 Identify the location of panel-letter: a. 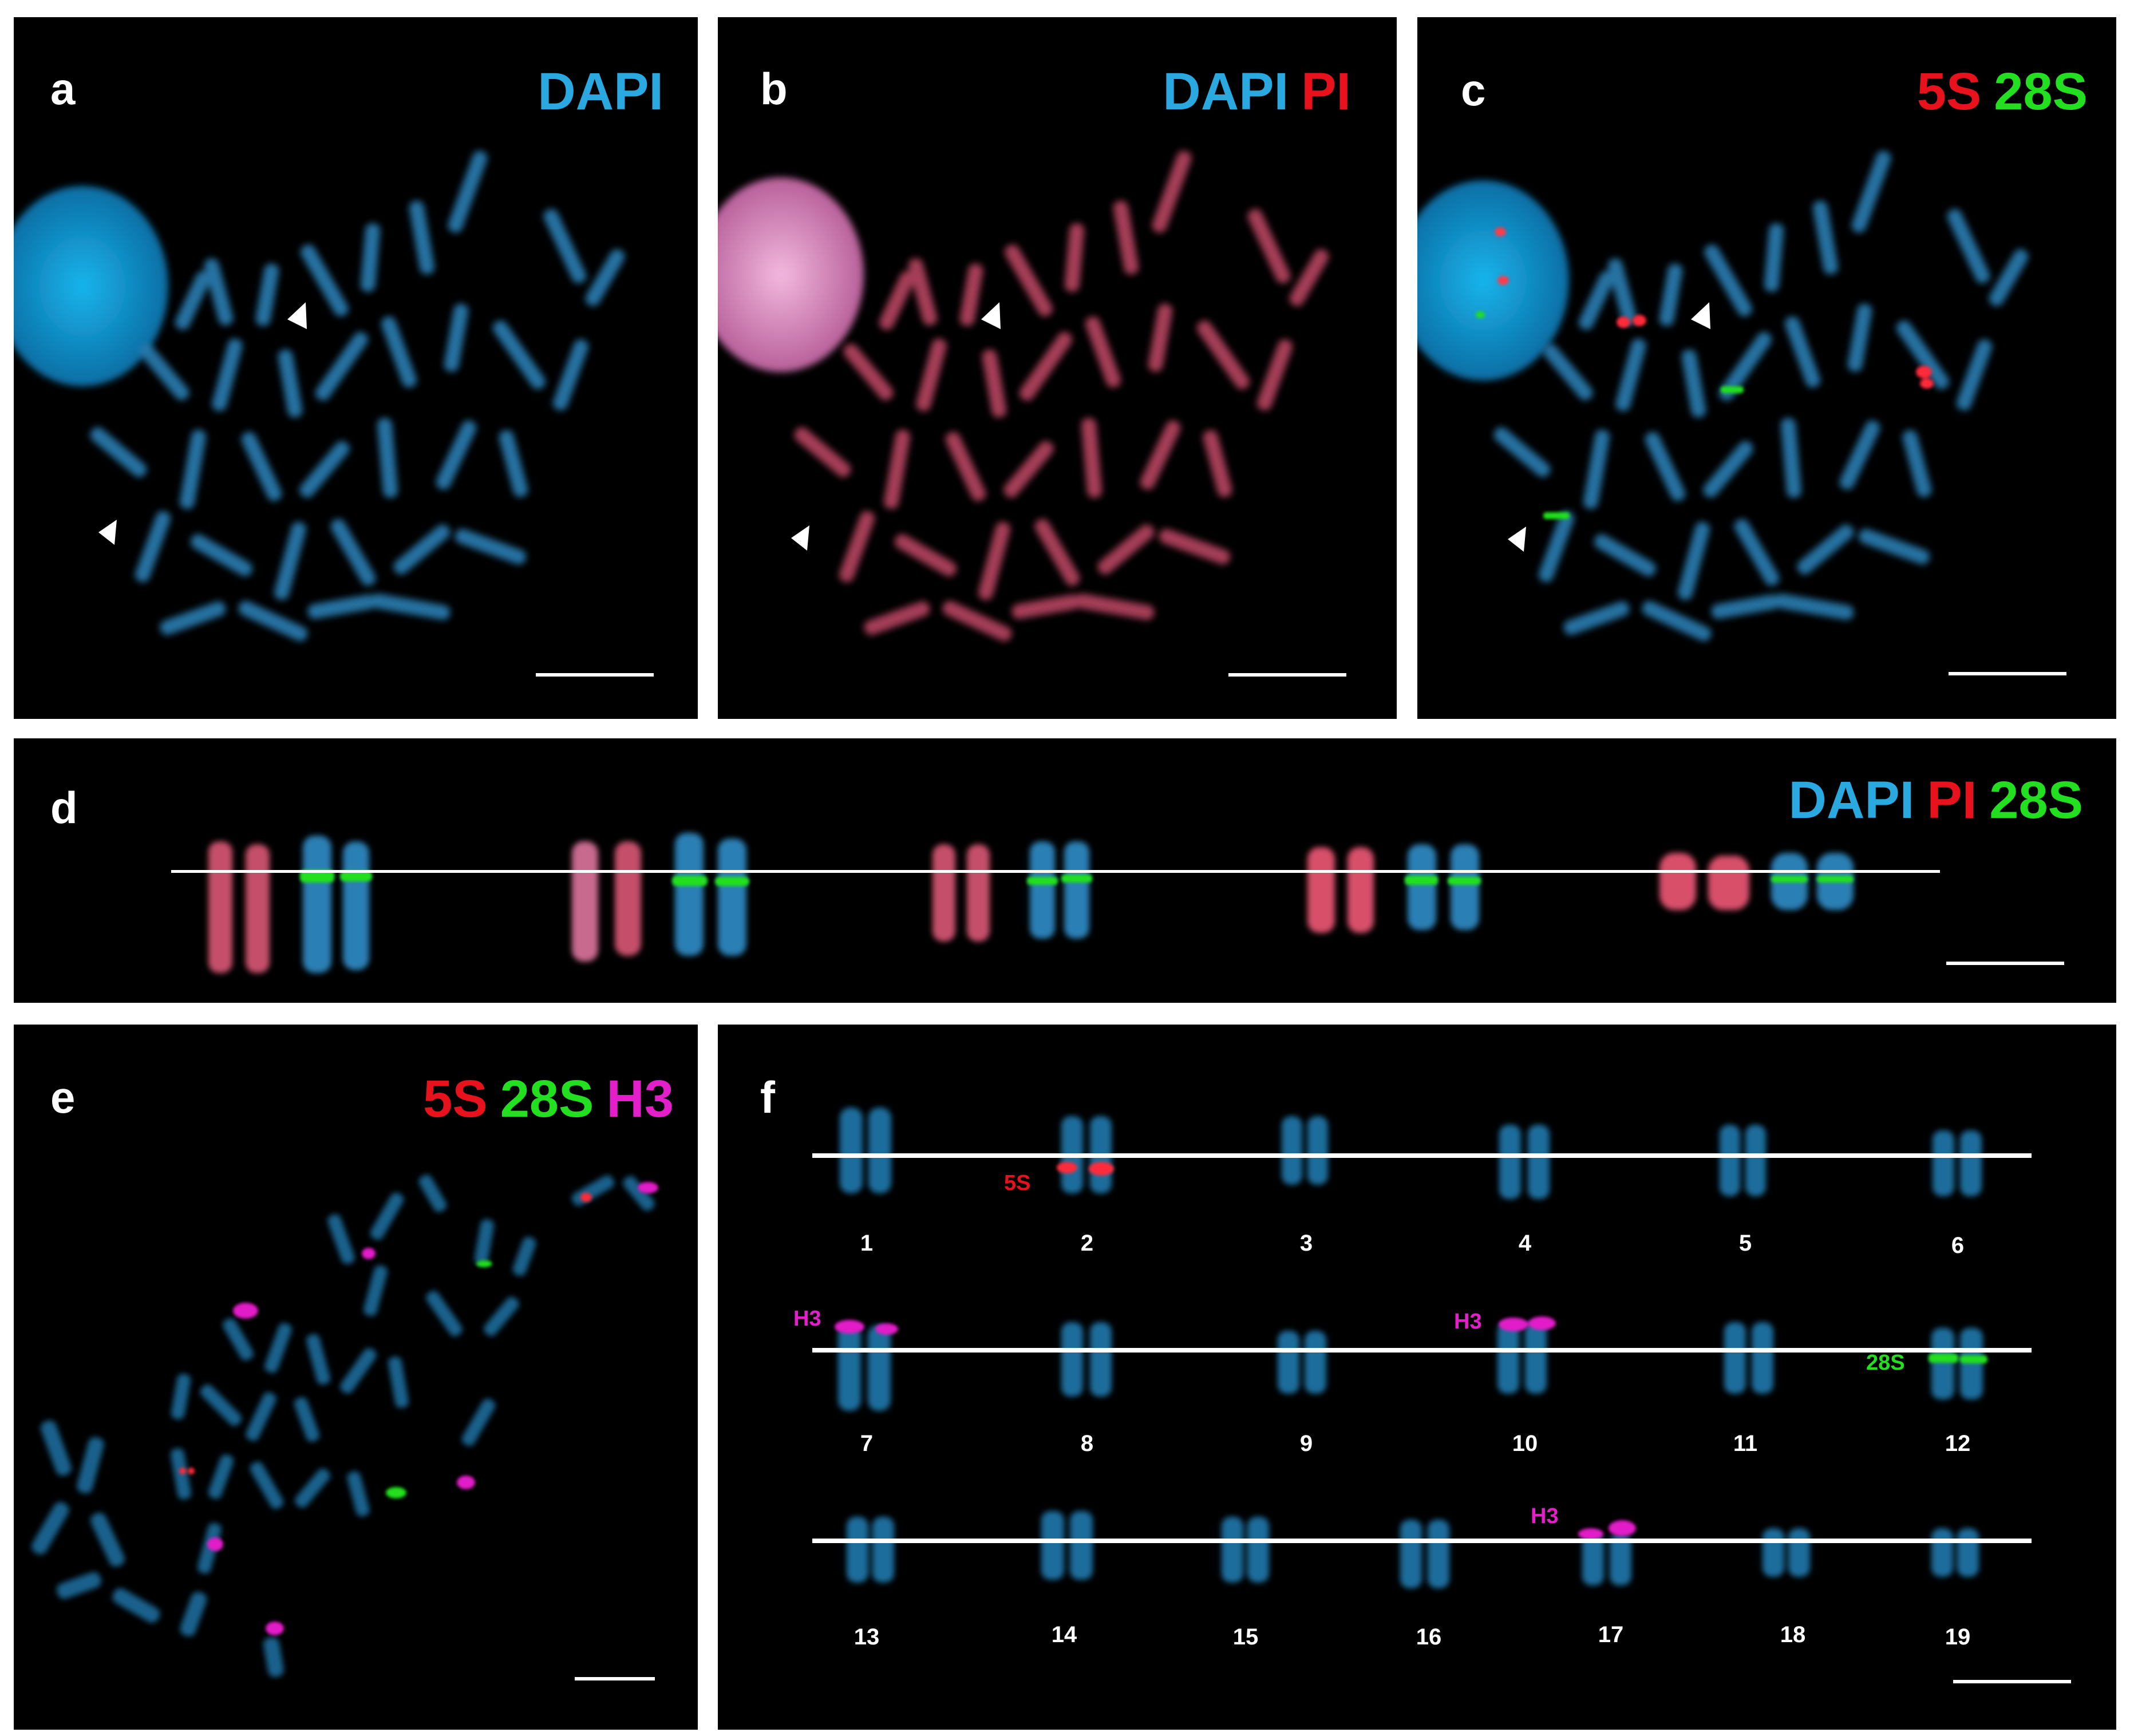
(63, 89).